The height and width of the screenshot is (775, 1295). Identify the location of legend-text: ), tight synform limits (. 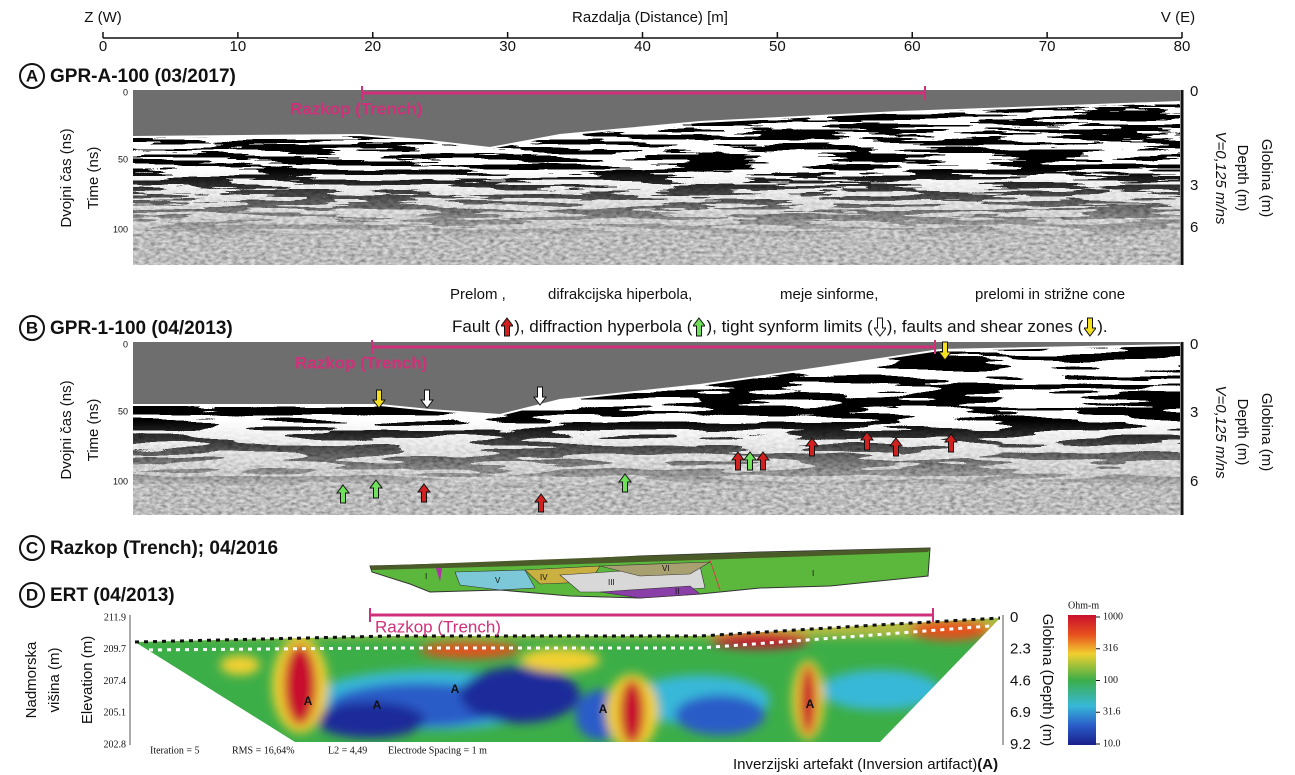
(789, 326).